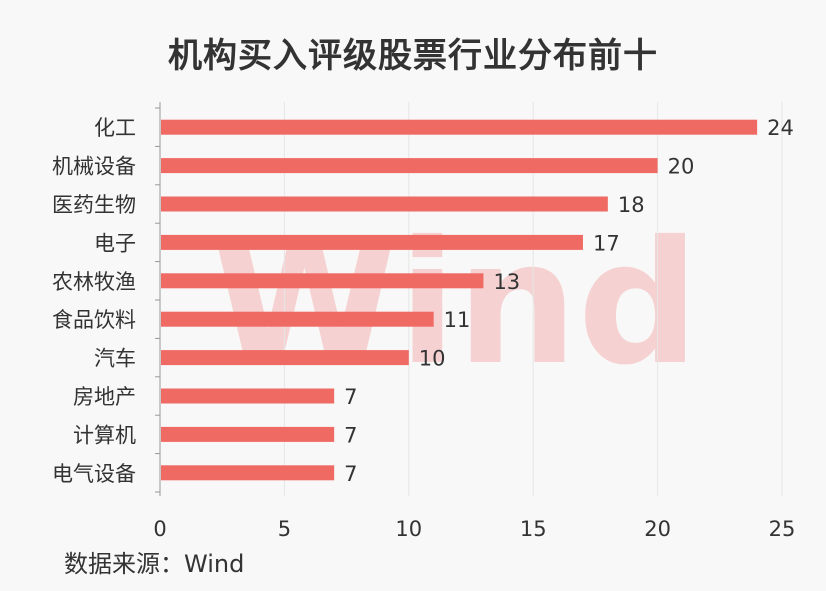  I want to click on data-label: 17, so click(606, 243).